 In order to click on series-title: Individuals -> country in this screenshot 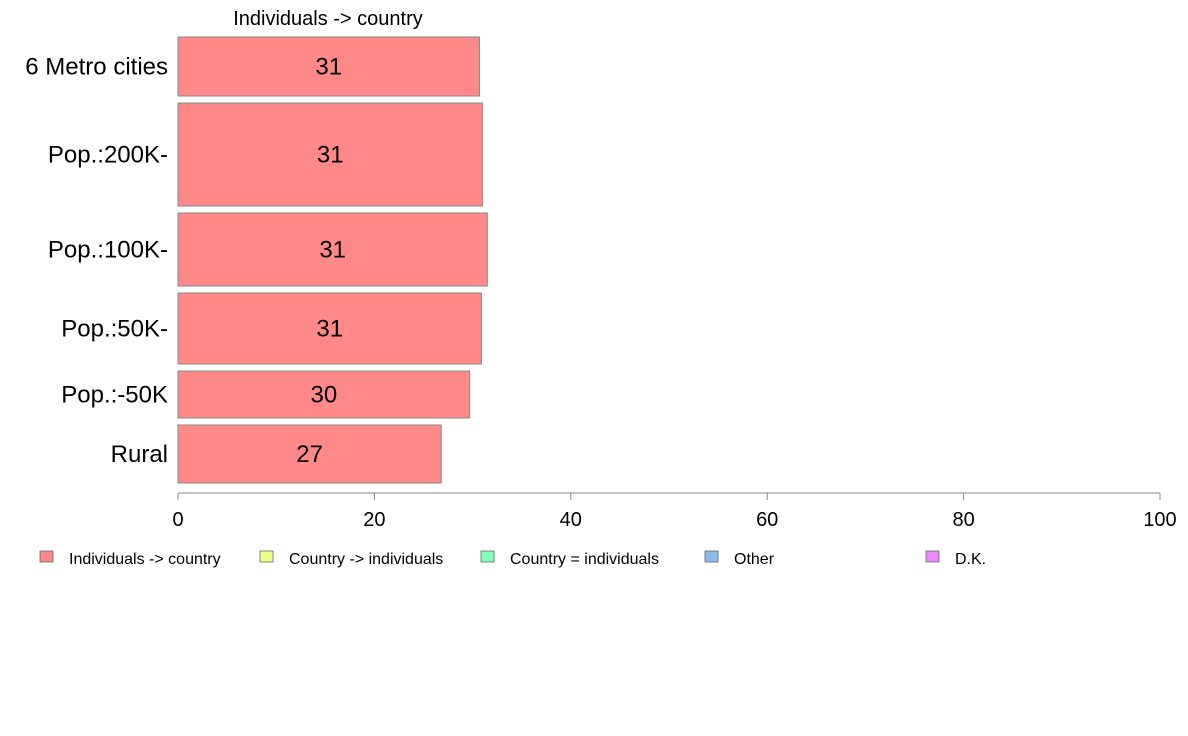, I will do `click(328, 19)`.